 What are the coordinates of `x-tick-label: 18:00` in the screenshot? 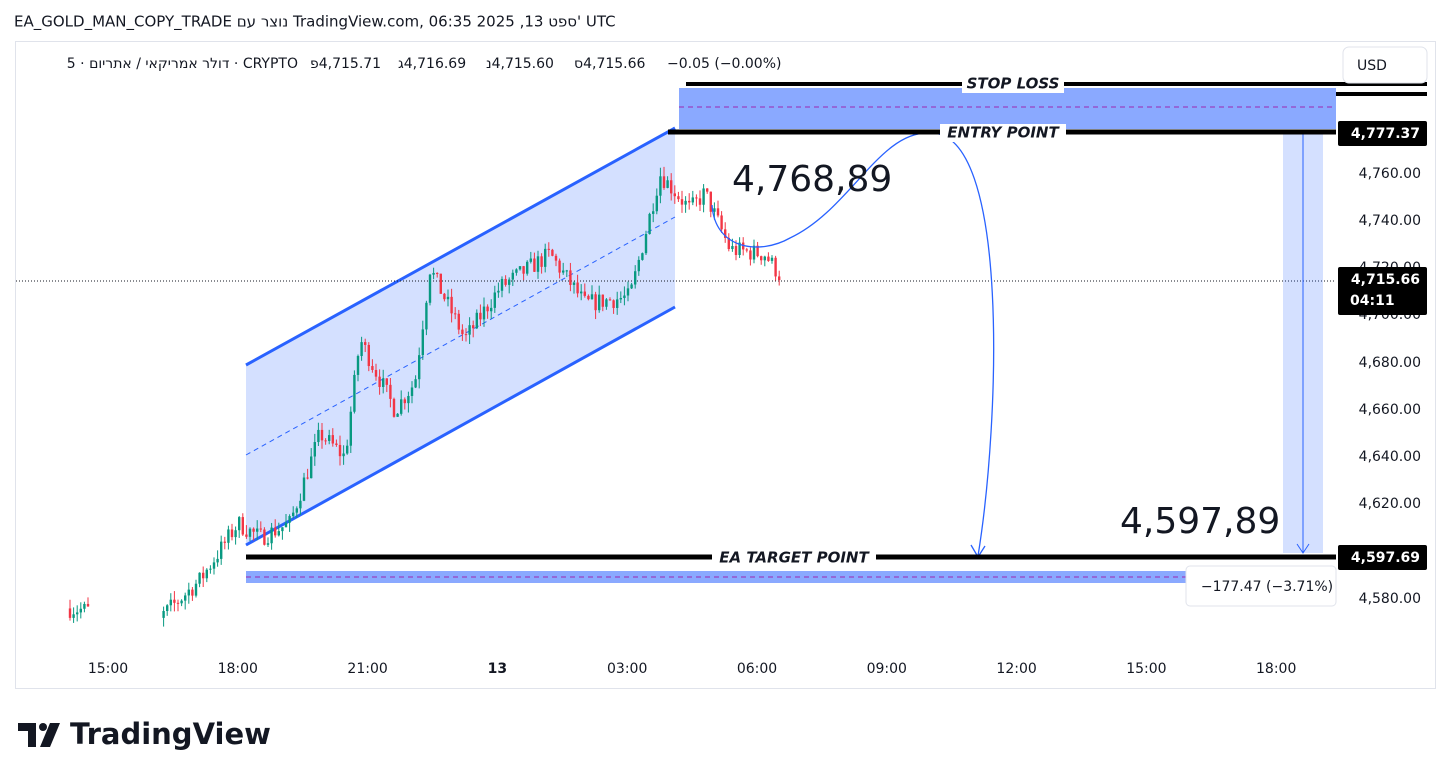 It's located at (1276, 669).